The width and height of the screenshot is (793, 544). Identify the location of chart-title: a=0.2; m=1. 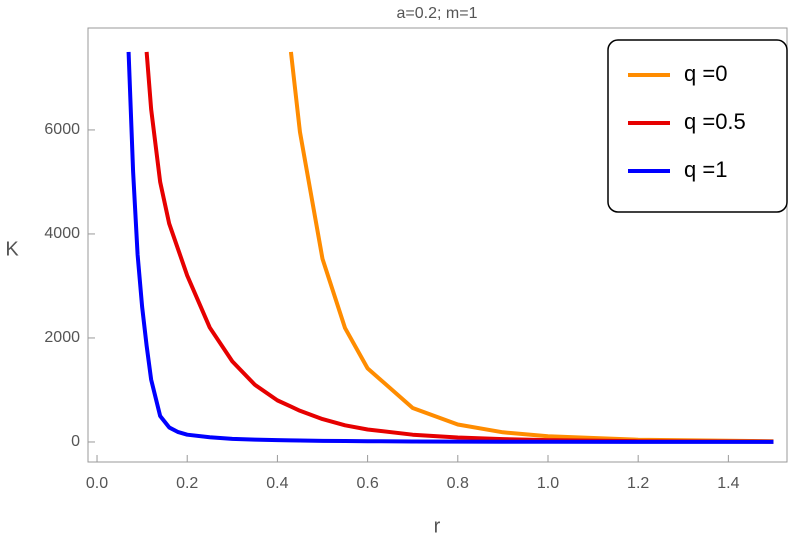
(437, 13).